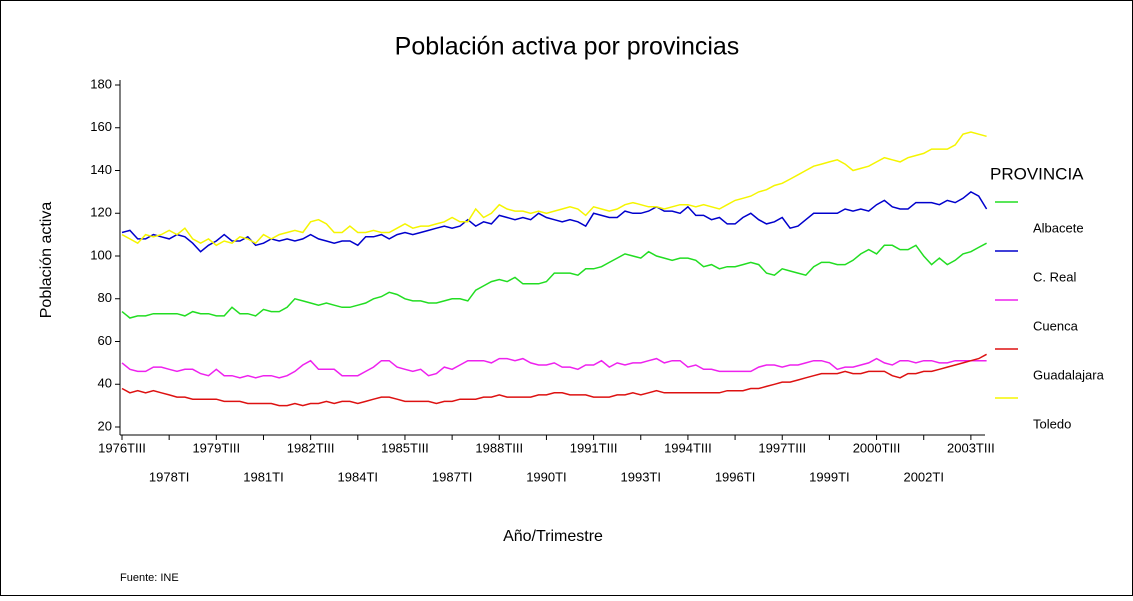 Image resolution: width=1133 pixels, height=601 pixels. What do you see at coordinates (688, 447) in the screenshot?
I see `x-tick-label: 1994TIII` at bounding box center [688, 447].